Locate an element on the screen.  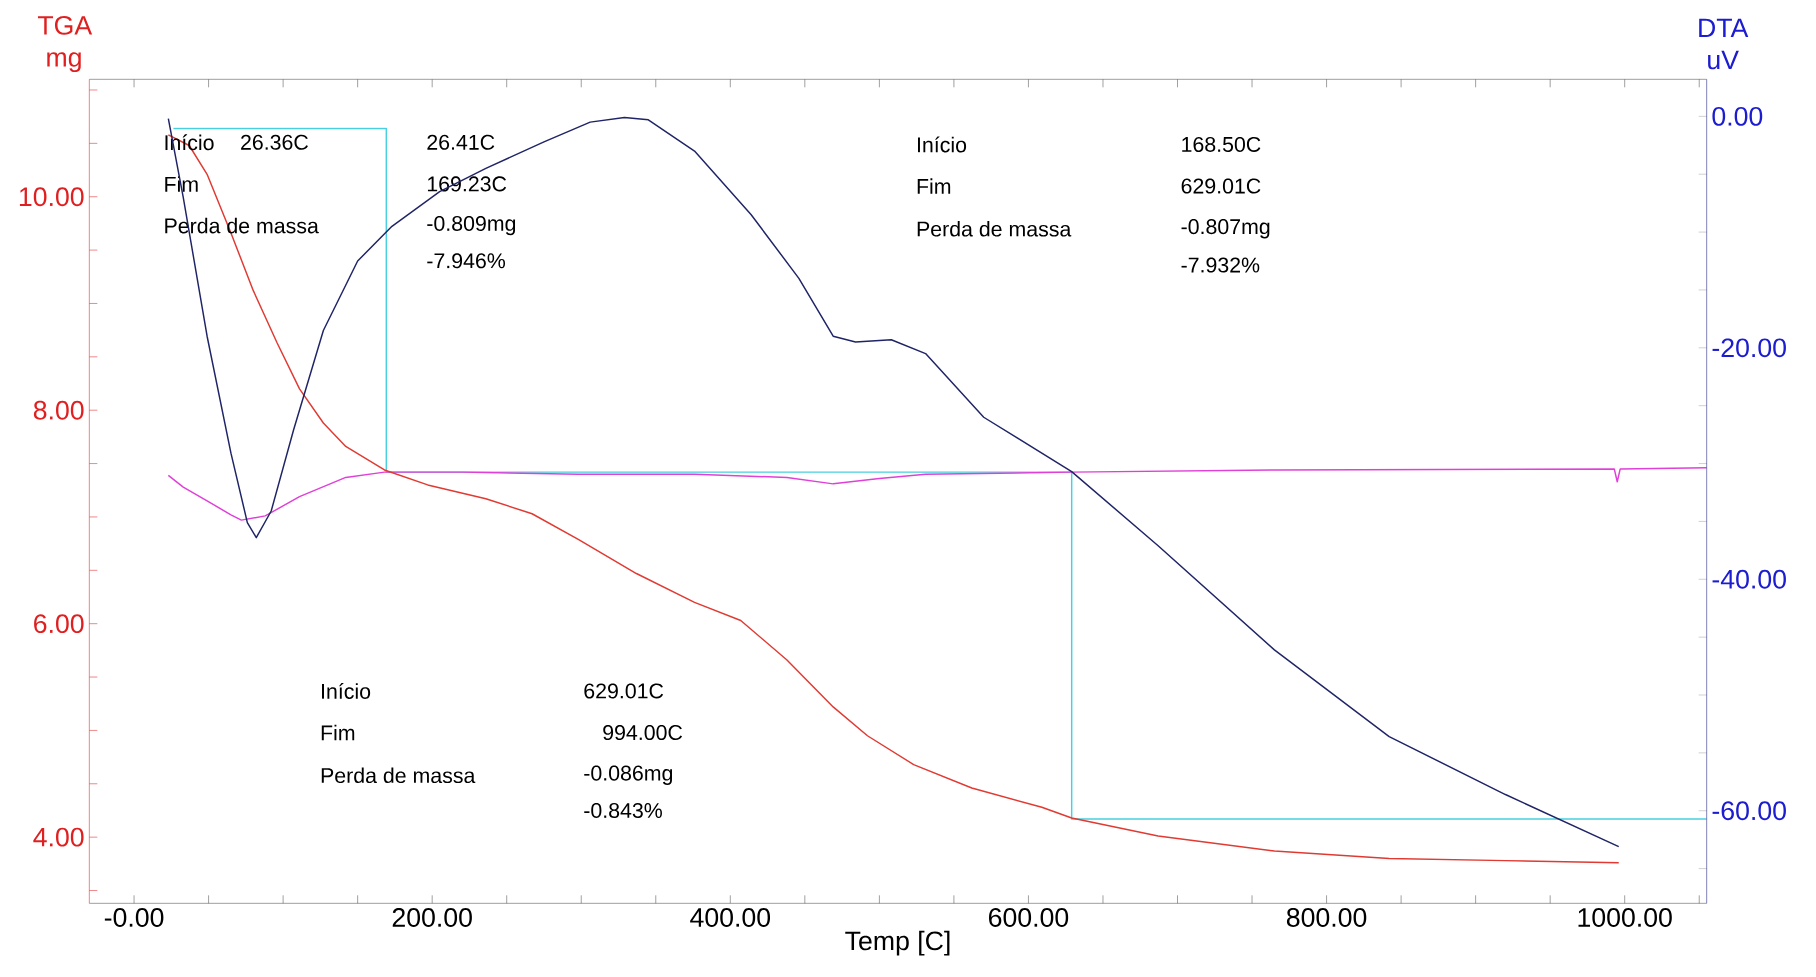
annotation: 168.50C is located at coordinates (1221, 144).